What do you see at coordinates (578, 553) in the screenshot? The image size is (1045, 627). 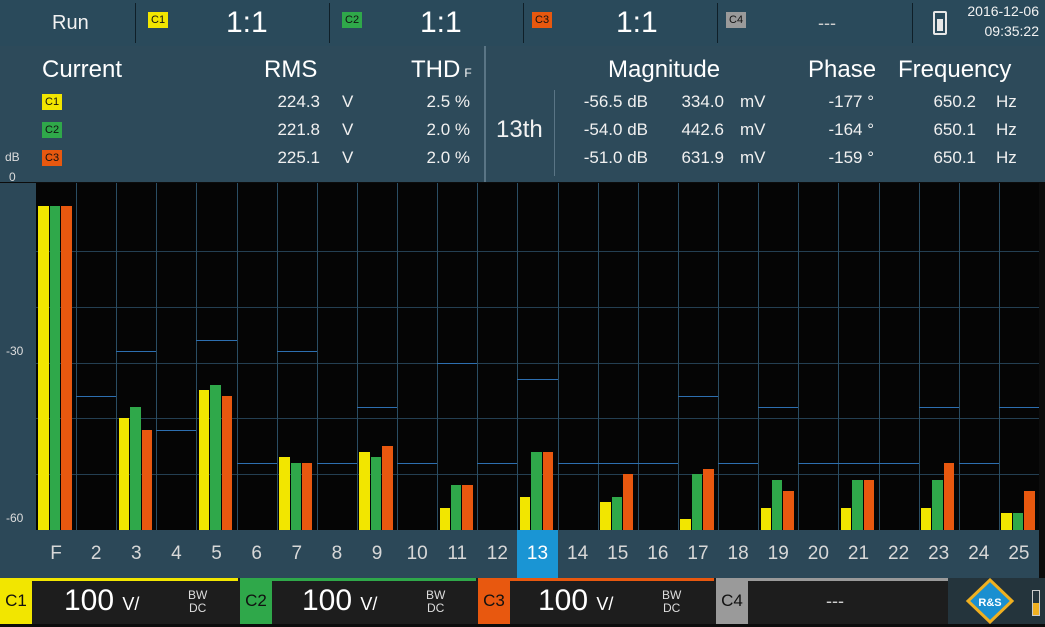 I see `harmonic-label-14: 14` at bounding box center [578, 553].